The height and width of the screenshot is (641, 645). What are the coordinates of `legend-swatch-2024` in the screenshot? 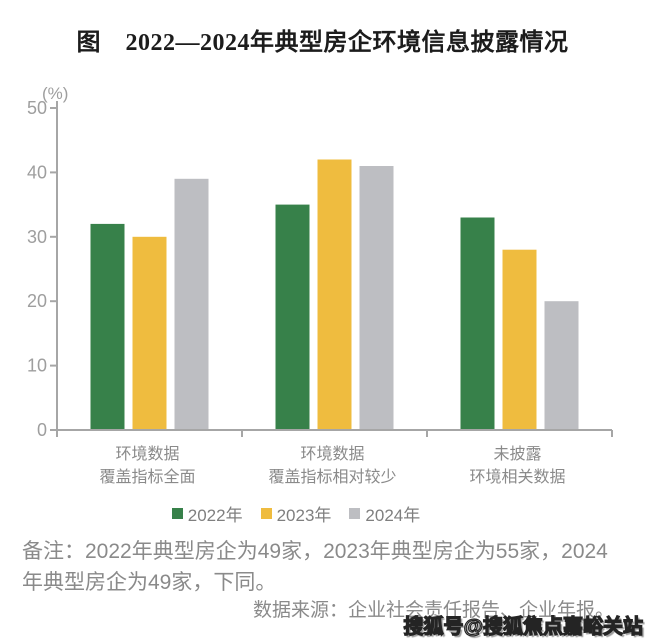 It's located at (355, 513).